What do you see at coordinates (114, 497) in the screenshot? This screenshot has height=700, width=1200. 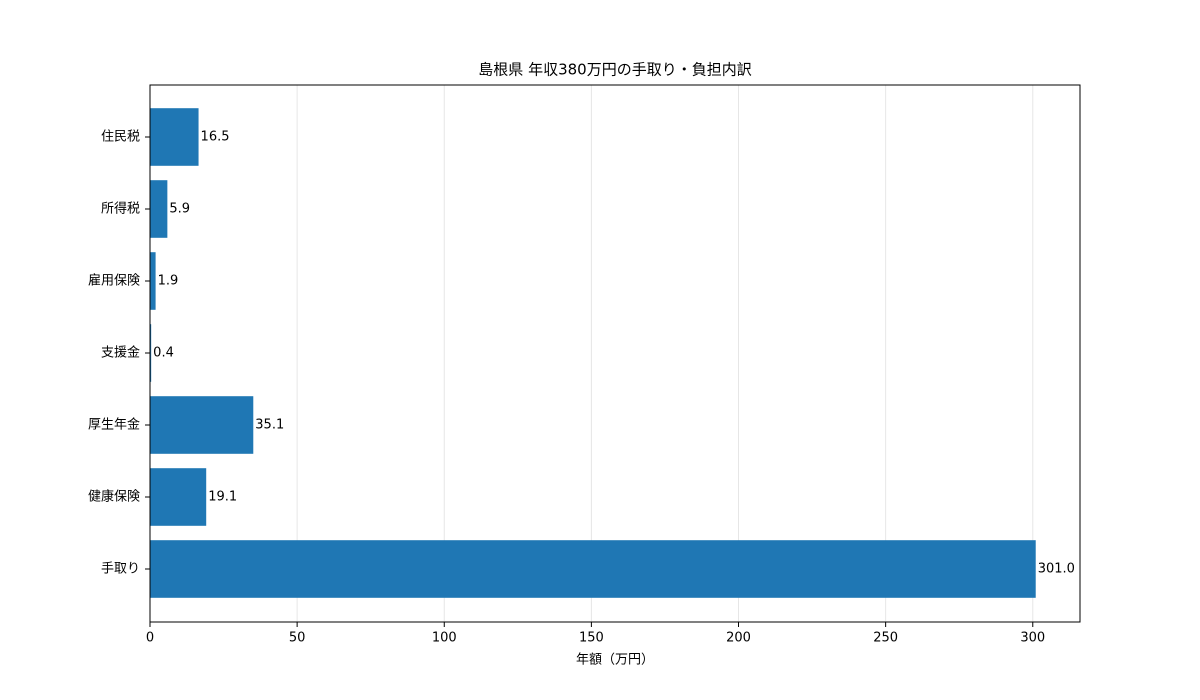 I see `y-tick-label: 健康保険` at bounding box center [114, 497].